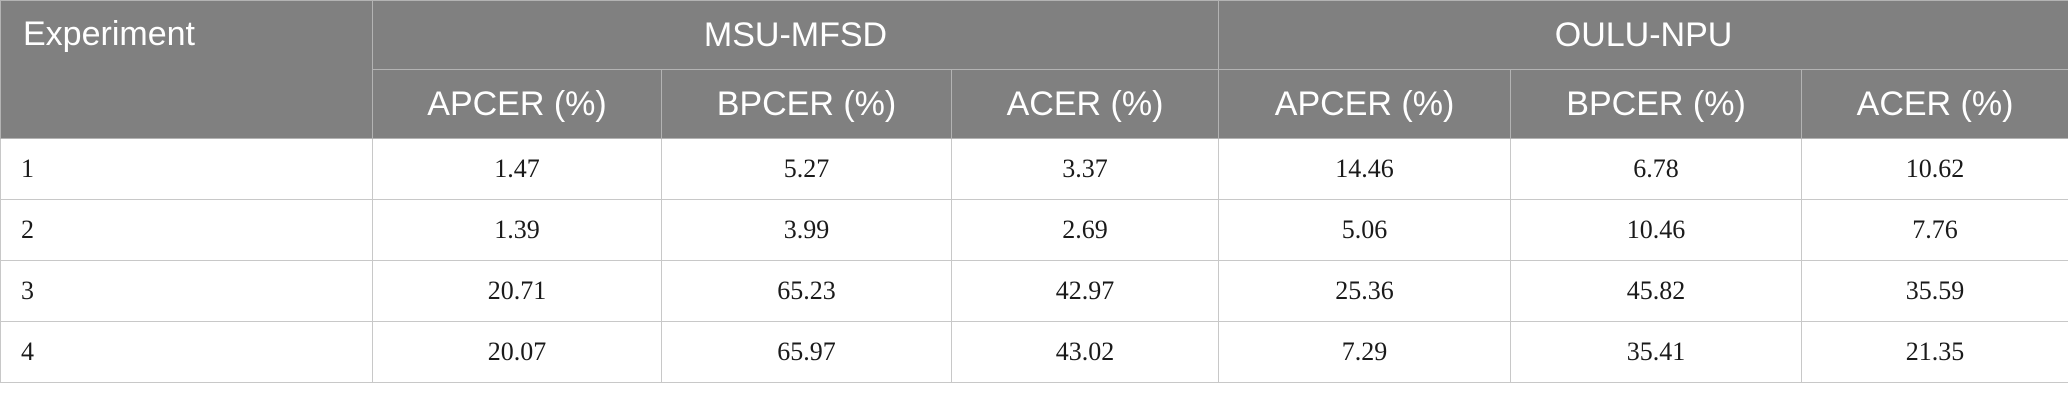  Describe the element at coordinates (517, 169) in the screenshot. I see `msu-apcer-cell: 1.47` at that location.